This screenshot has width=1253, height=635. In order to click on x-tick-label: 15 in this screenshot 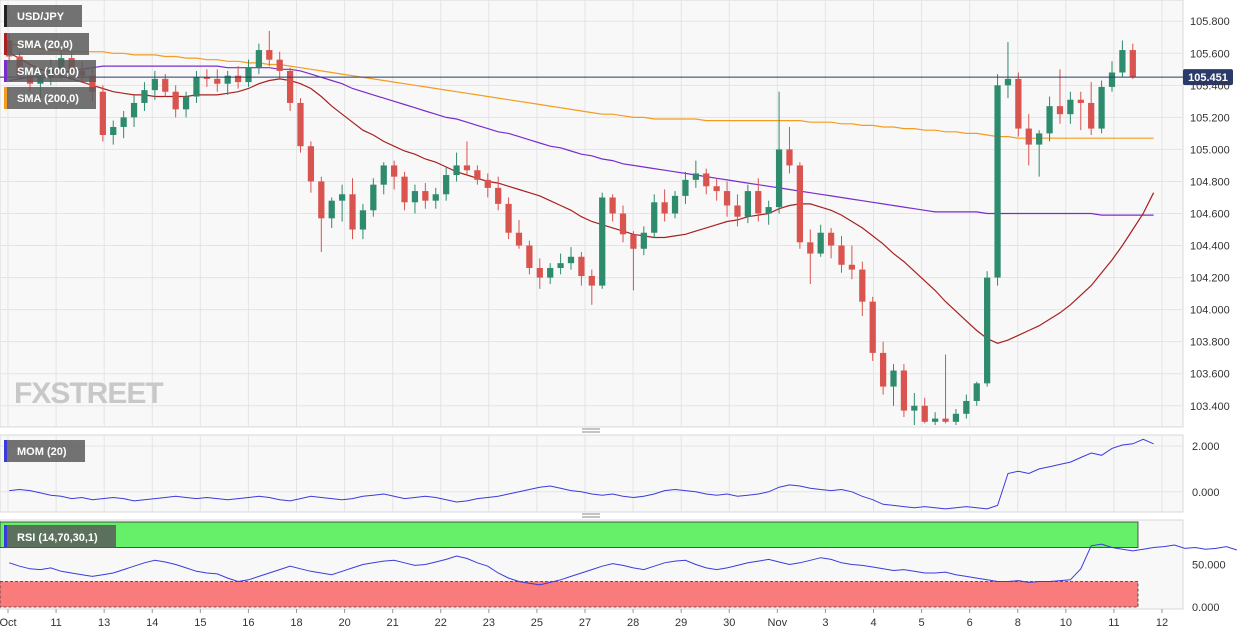, I will do `click(200, 623)`.